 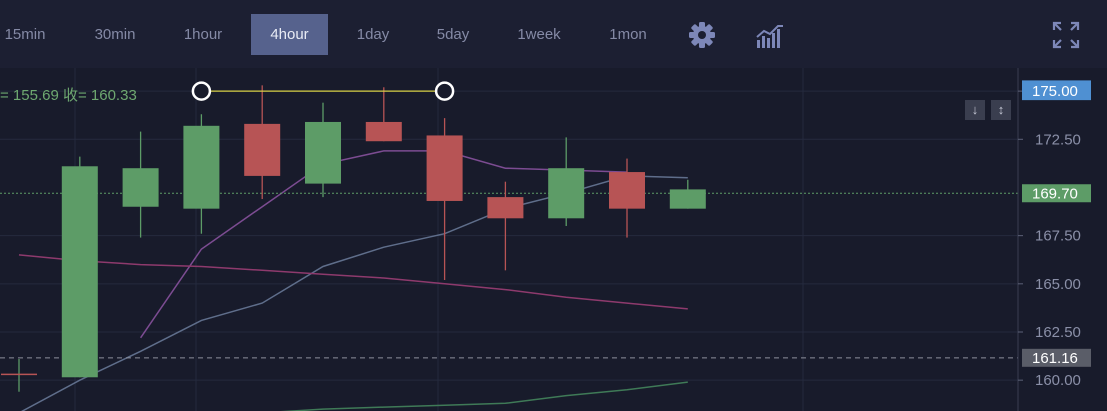 What do you see at coordinates (1058, 332) in the screenshot?
I see `tick-label: 162.50` at bounding box center [1058, 332].